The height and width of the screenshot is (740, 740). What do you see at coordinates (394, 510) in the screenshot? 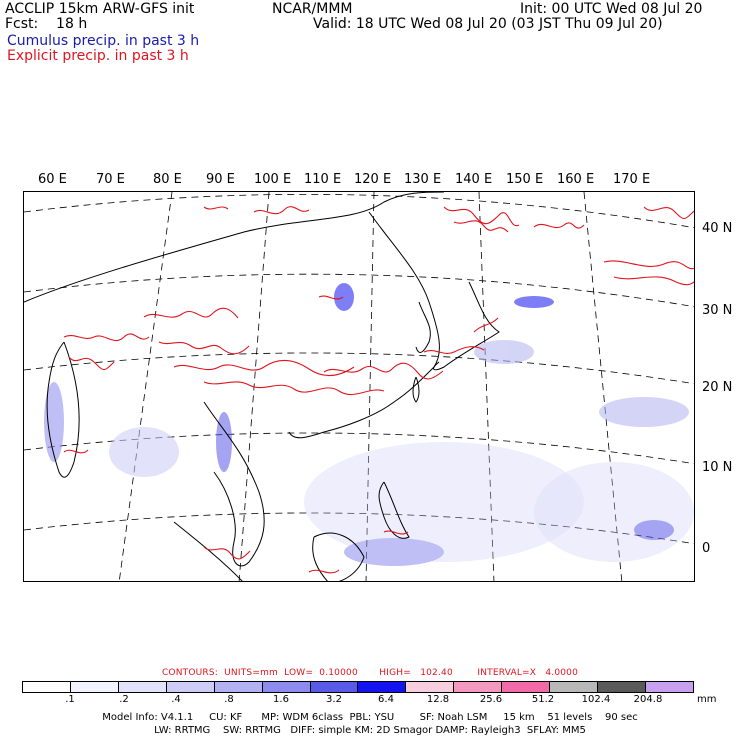
I see `coastline-philippines` at bounding box center [394, 510].